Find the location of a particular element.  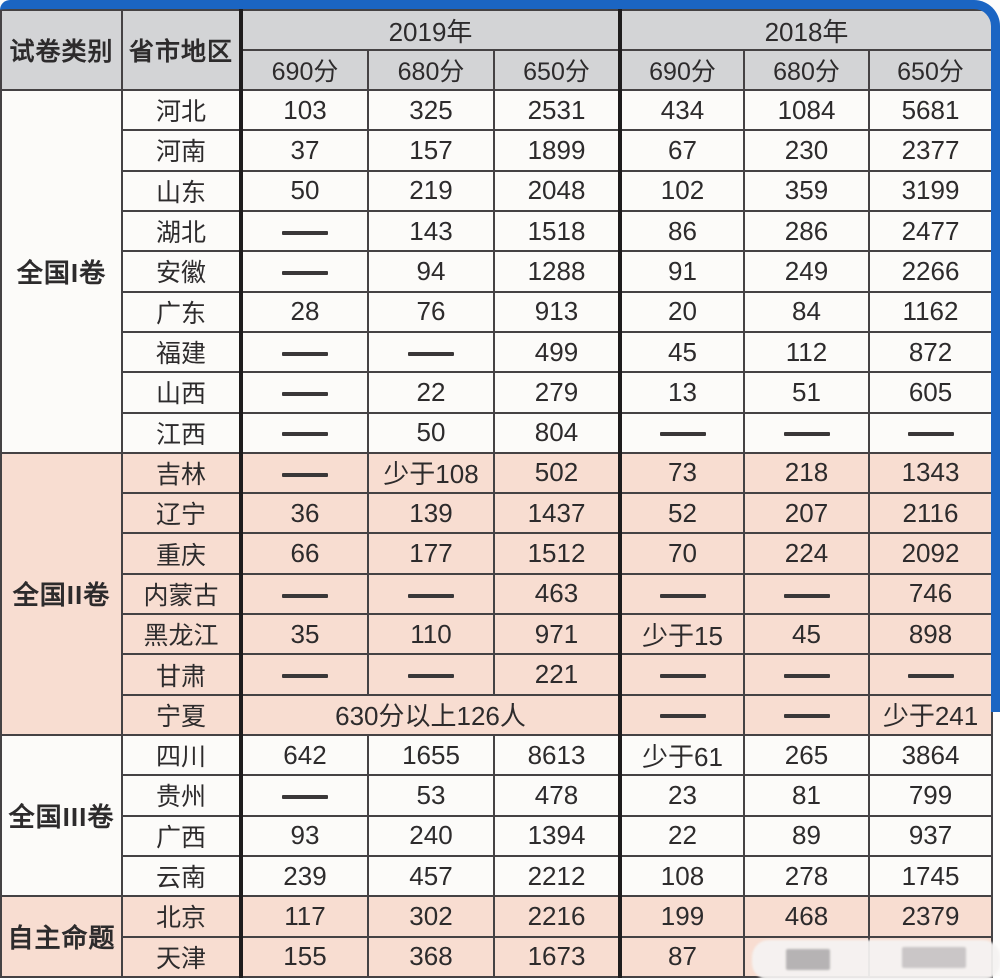

value-cell: 368 is located at coordinates (431, 957).